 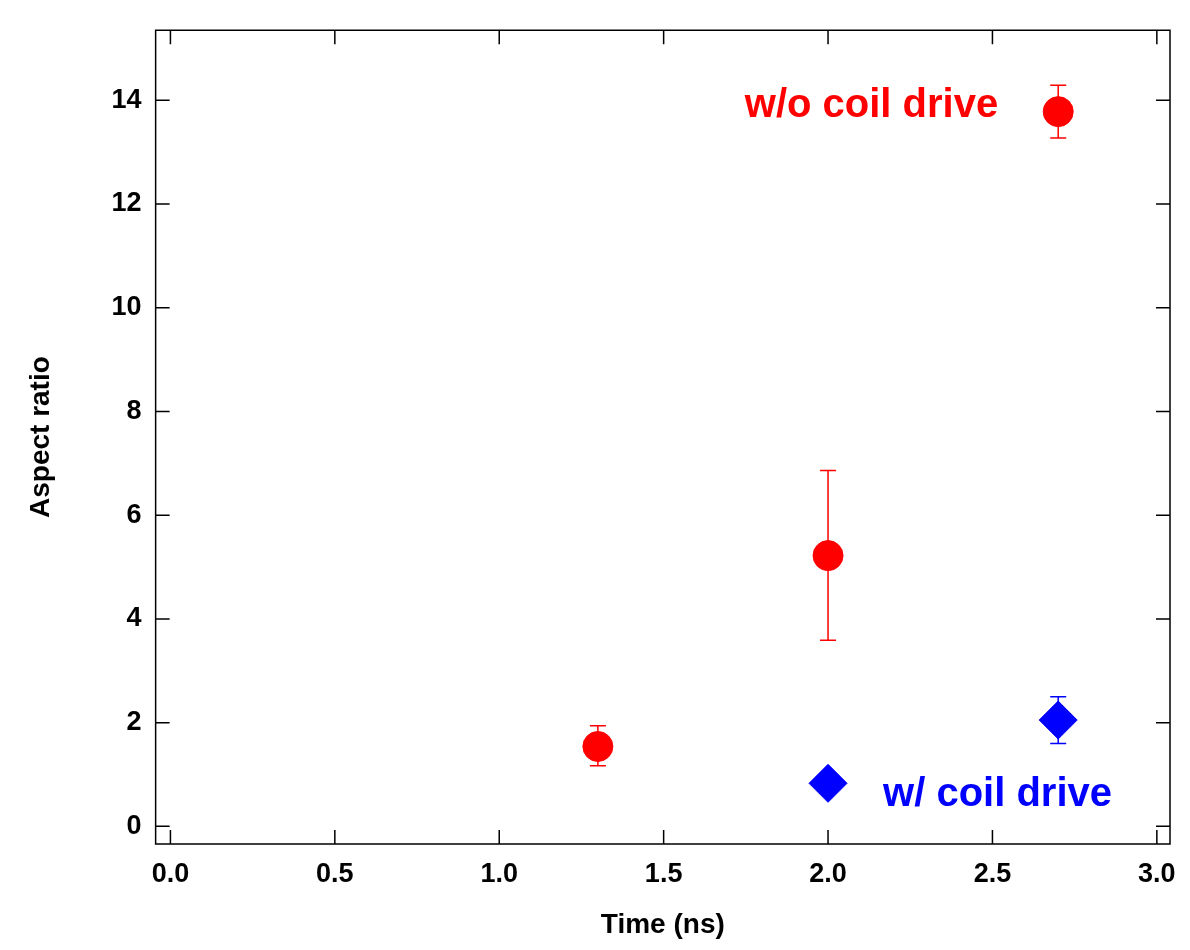 I want to click on y-tick-label: 6, so click(x=134, y=513).